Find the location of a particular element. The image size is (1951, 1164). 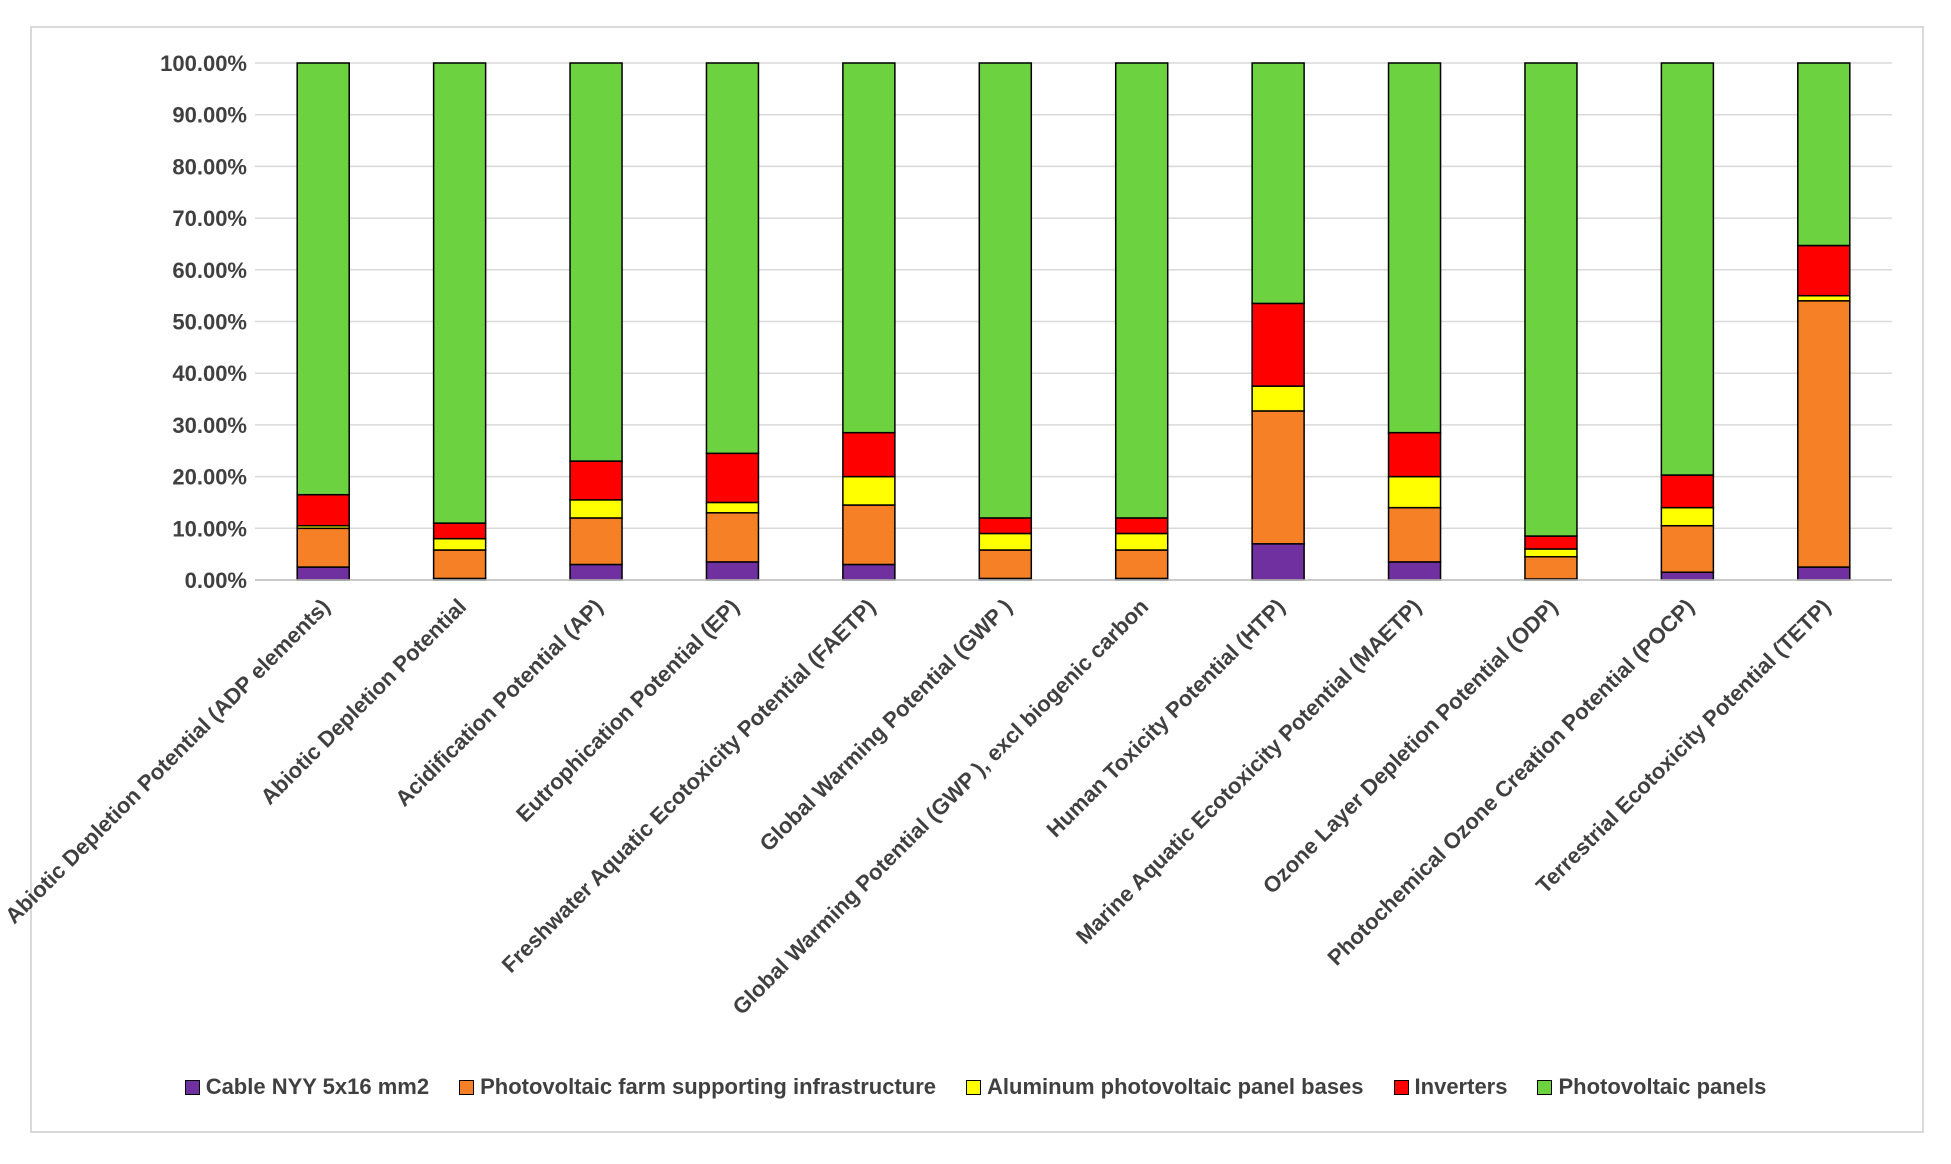

y-tick-label: 30.00% is located at coordinates (209, 425).